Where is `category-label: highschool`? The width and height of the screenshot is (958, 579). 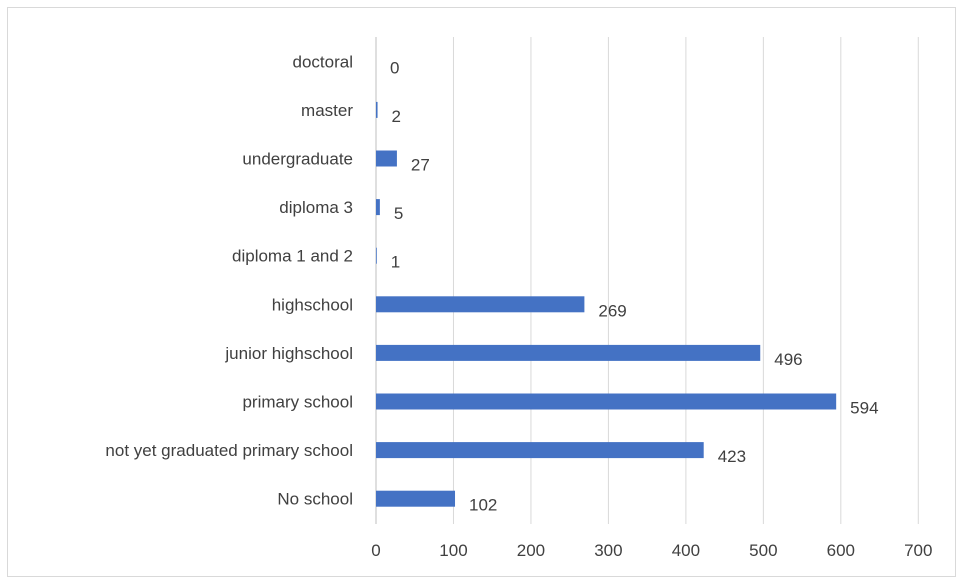
category-label: highschool is located at coordinates (312, 304).